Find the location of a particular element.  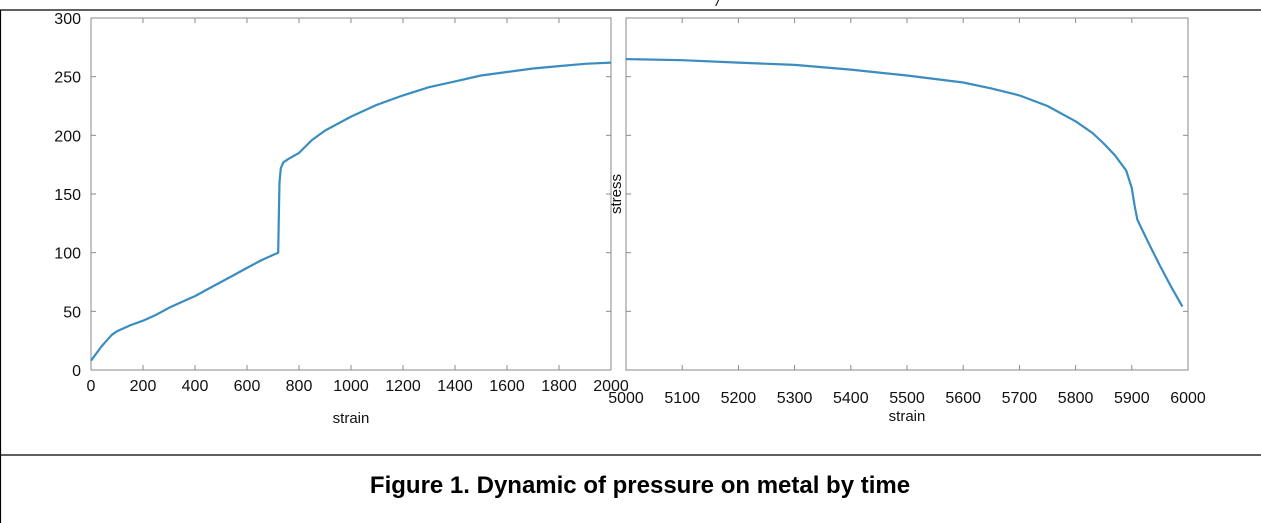

x-tick-label: 1600 is located at coordinates (507, 386).